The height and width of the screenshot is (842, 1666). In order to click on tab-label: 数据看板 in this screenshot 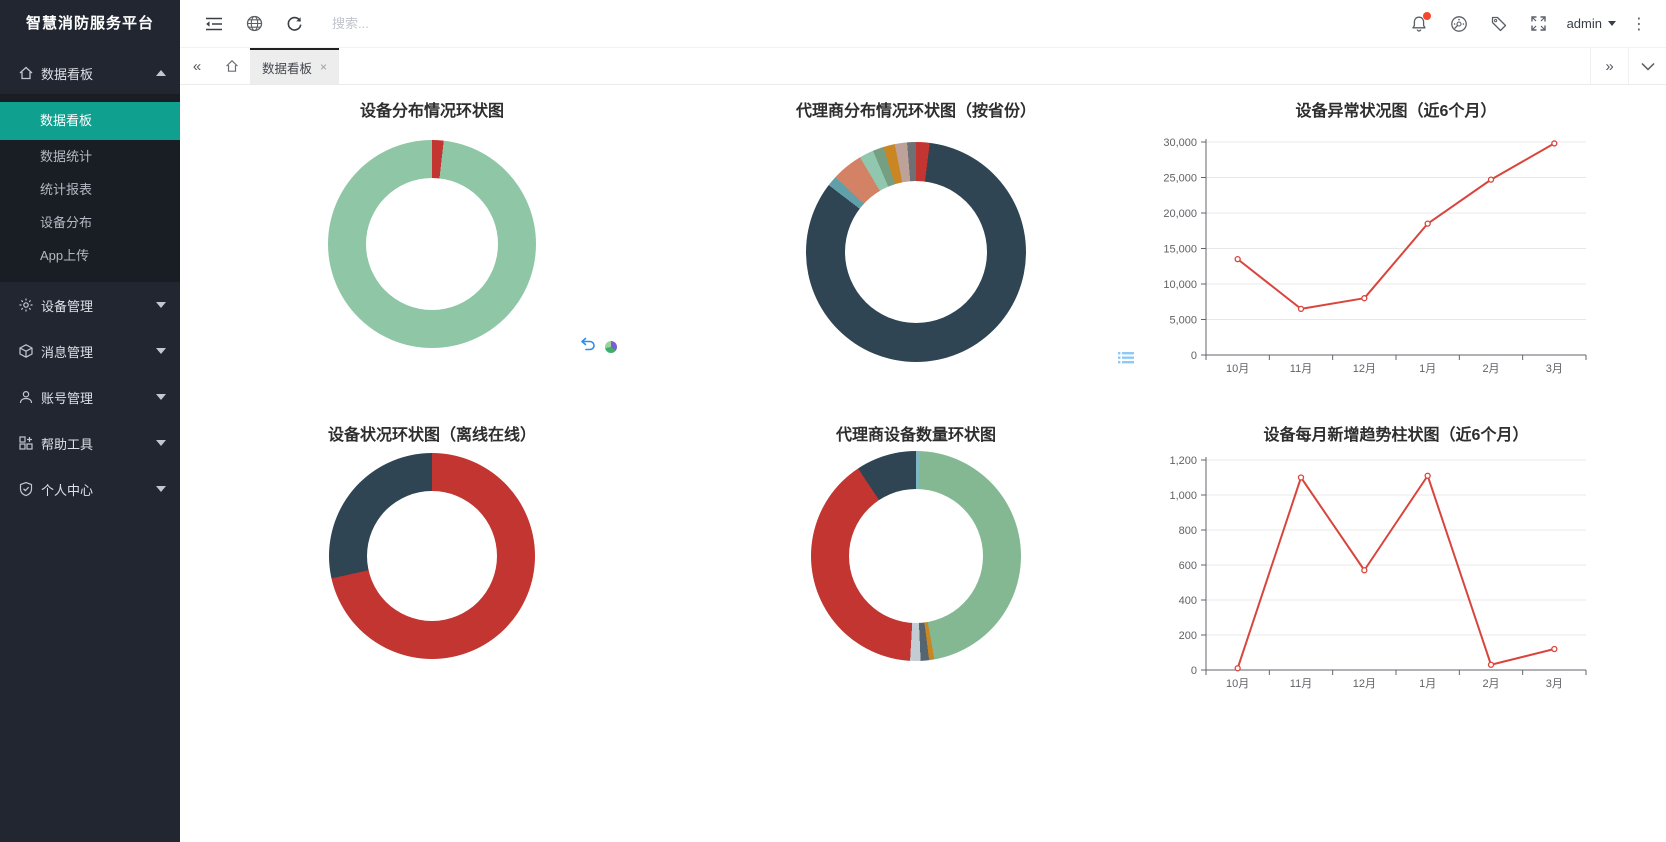, I will do `click(287, 68)`.